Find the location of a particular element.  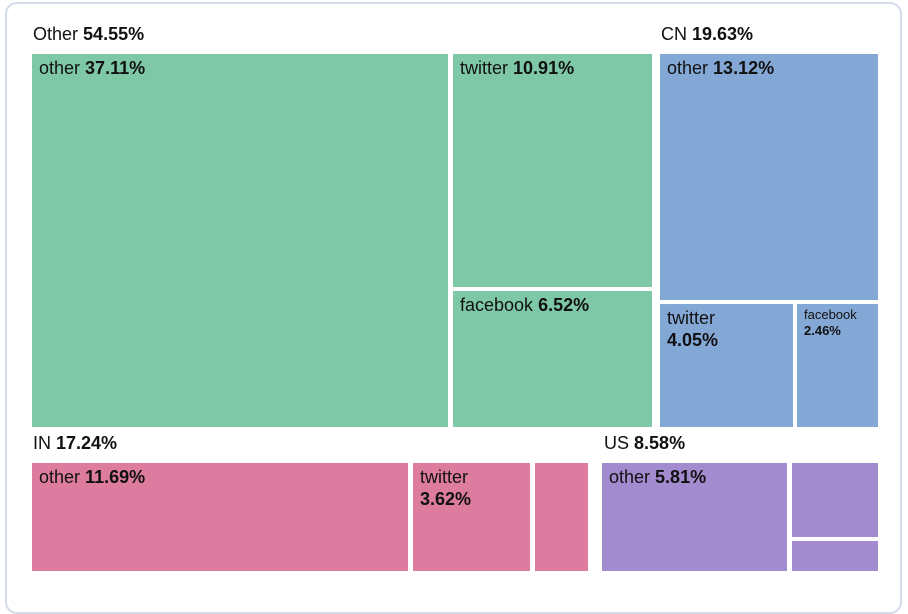

group-label-other: Other 54.55% is located at coordinates (88, 34).